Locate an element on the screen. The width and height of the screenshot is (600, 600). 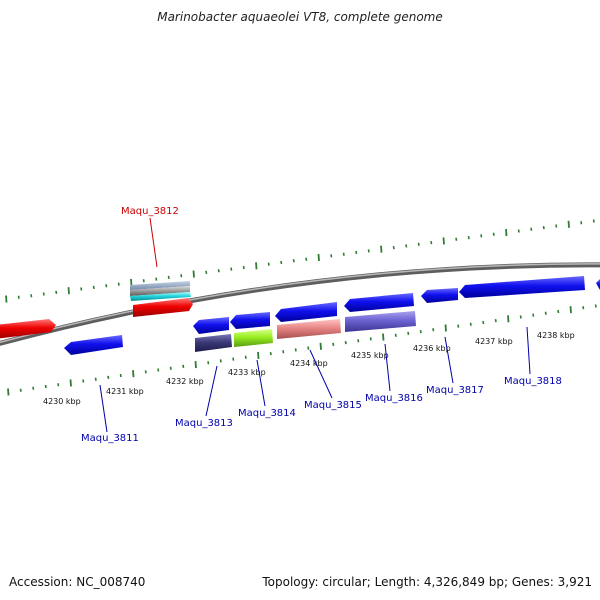
kbp-label-4231: 4231 kbp is located at coordinates (125, 391).